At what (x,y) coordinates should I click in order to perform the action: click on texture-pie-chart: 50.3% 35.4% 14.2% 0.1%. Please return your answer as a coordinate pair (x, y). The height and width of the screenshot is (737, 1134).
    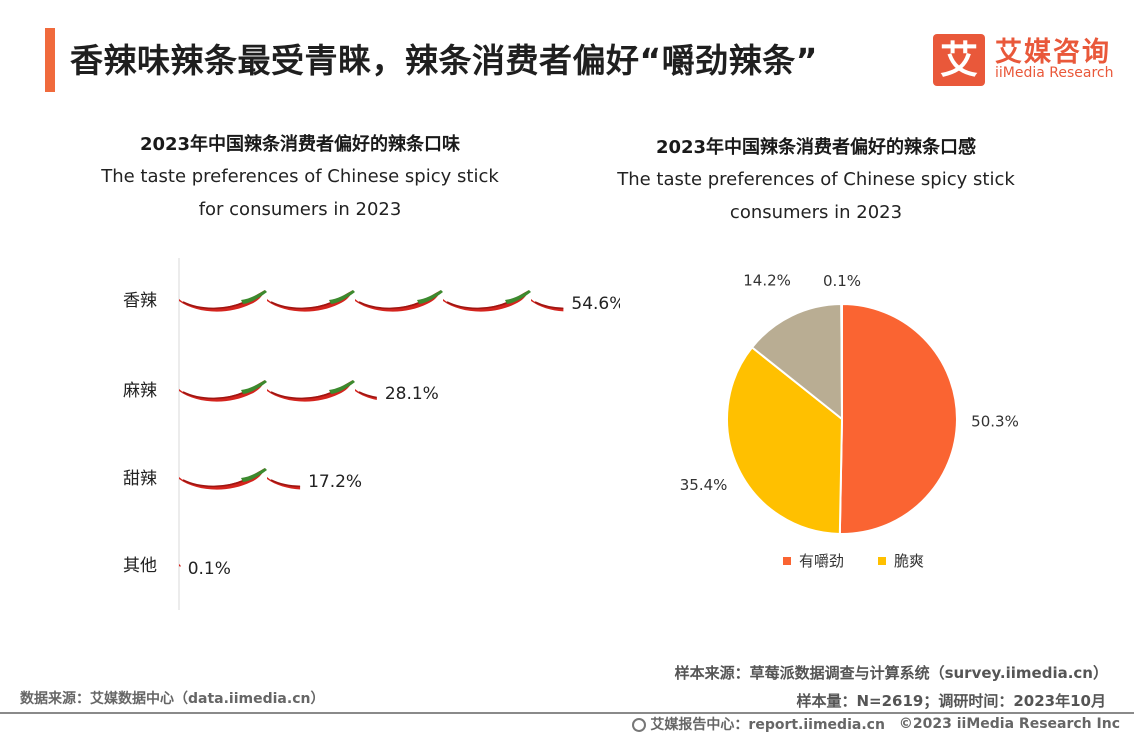
    Looking at the image, I should click on (849, 403).